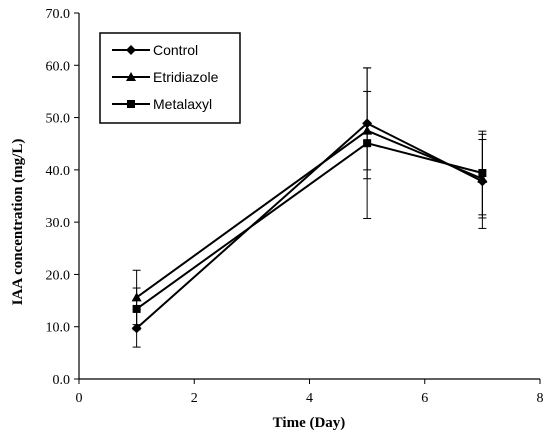 Image resolution: width=550 pixels, height=437 pixels. Describe the element at coordinates (309, 423) in the screenshot. I see `x-axis-title: Time (Day)` at that location.